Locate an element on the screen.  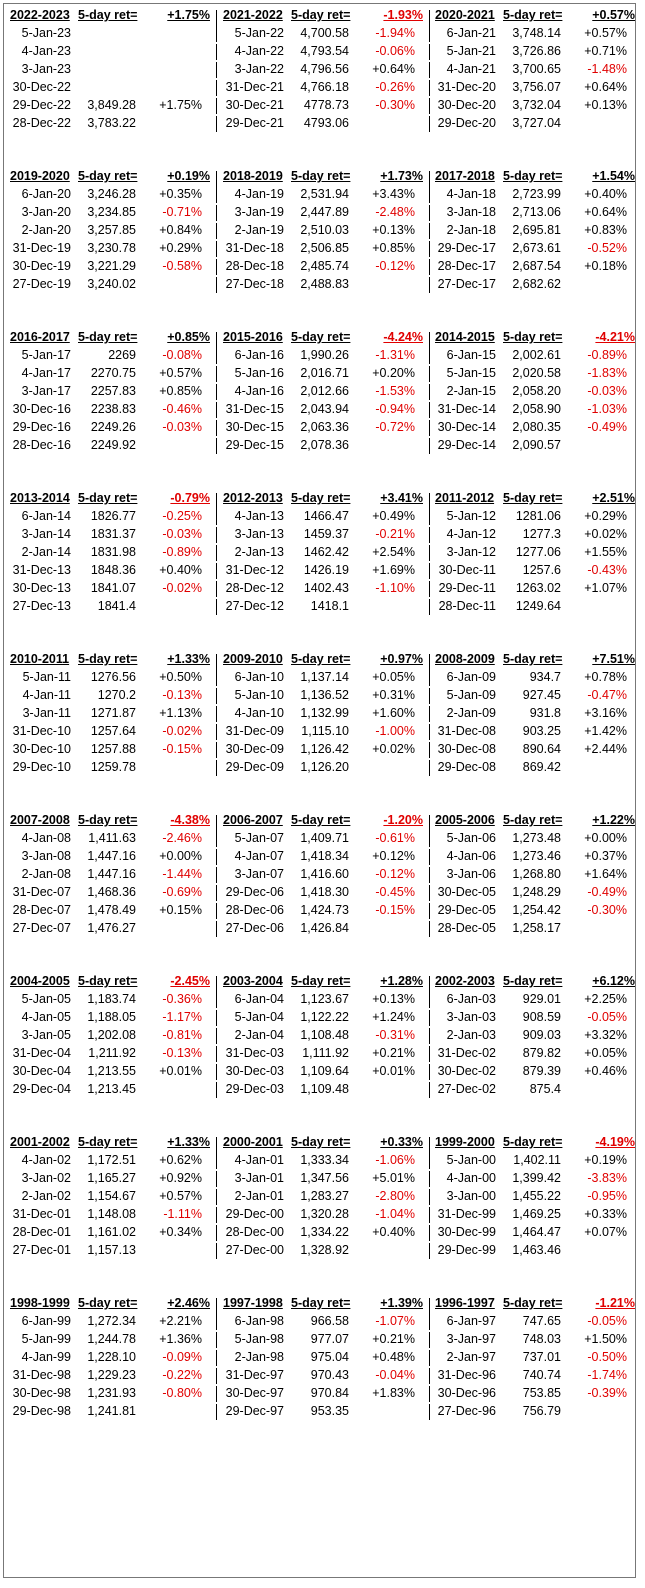
row-return: -0.80% is located at coordinates (182, 1393).